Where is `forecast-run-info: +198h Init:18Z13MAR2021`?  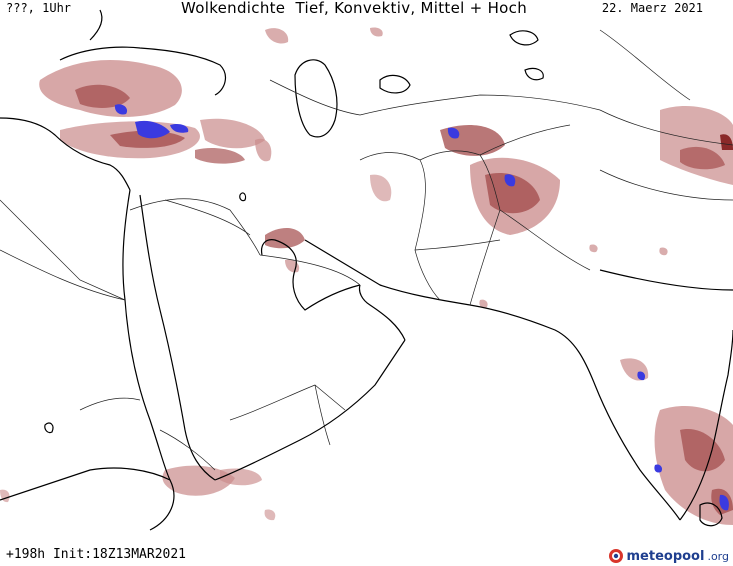 forecast-run-info: +198h Init:18Z13MAR2021 is located at coordinates (96, 554).